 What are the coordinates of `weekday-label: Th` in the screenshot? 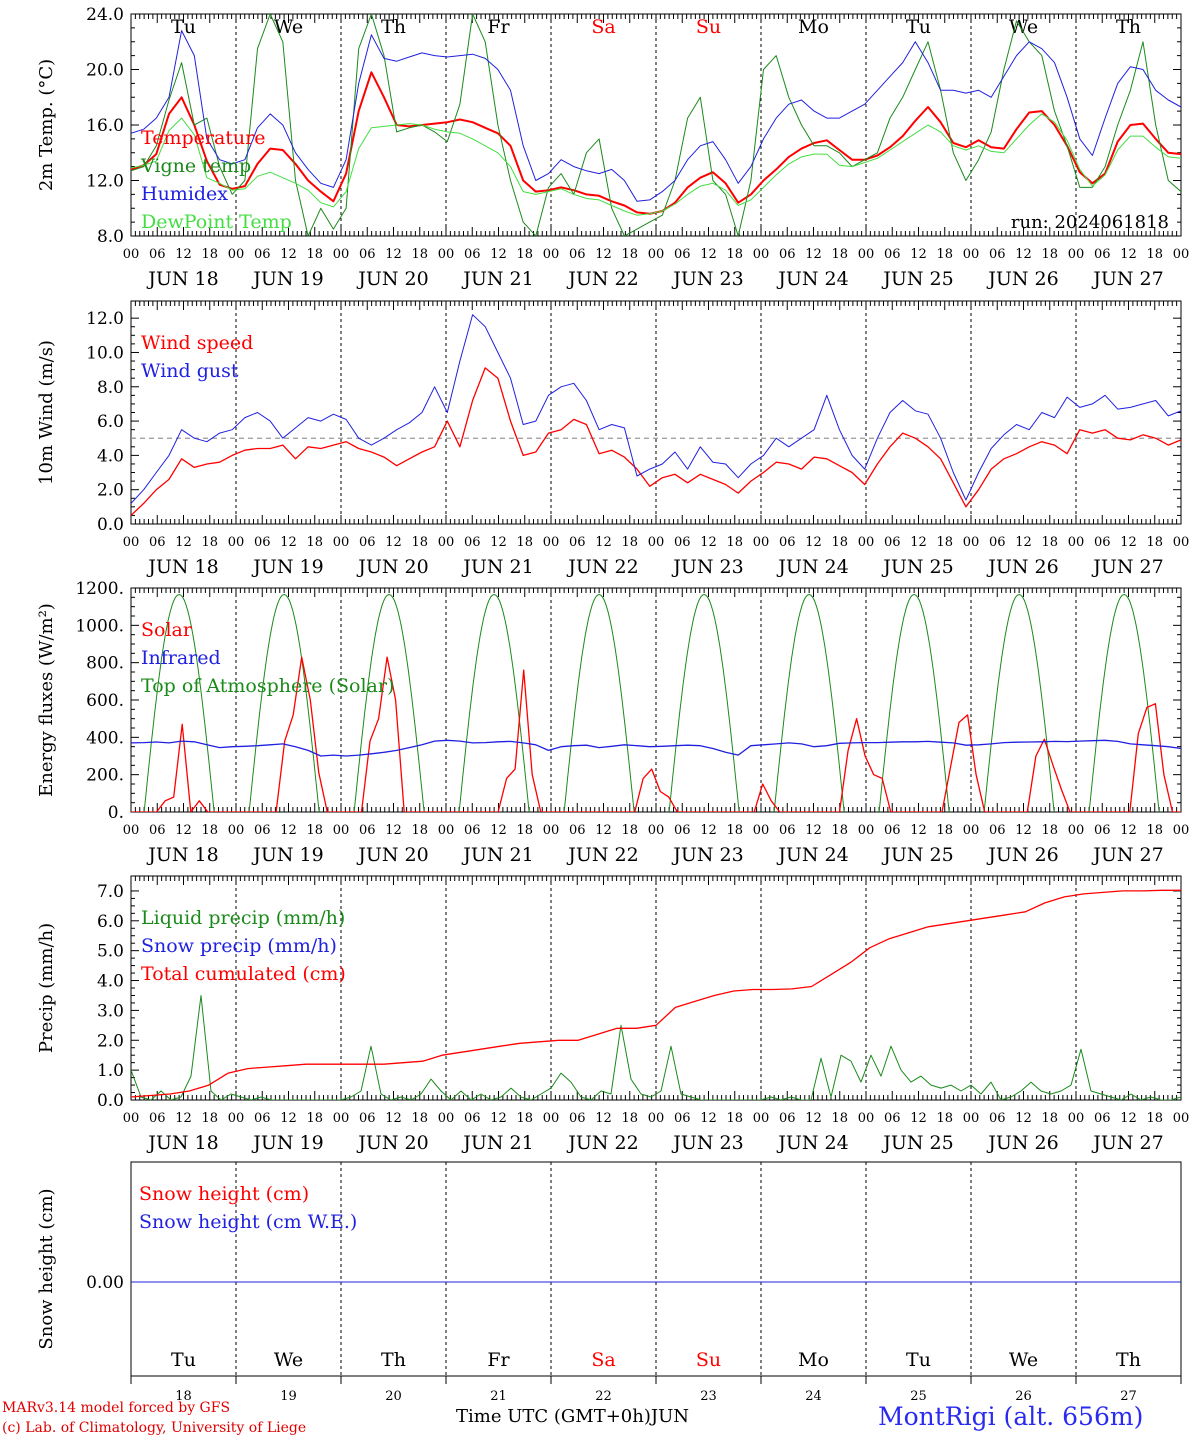 It's located at (1128, 27).